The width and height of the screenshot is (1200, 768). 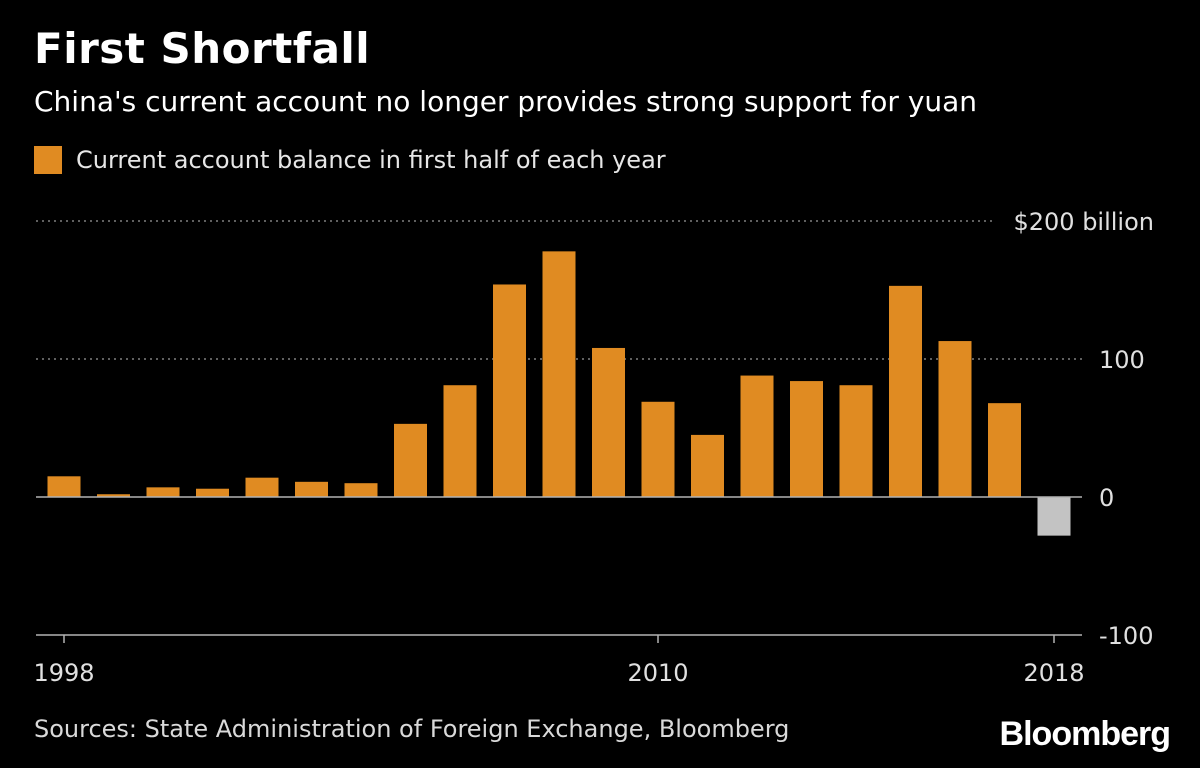 What do you see at coordinates (509, 390) in the screenshot?
I see `bar-2007` at bounding box center [509, 390].